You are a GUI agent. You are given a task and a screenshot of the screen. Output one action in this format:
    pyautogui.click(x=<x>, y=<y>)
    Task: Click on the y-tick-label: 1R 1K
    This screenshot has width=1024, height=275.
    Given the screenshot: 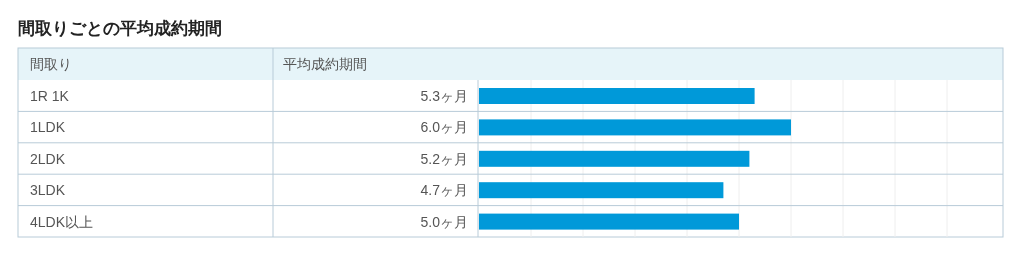 What is the action you would take?
    pyautogui.click(x=50, y=96)
    